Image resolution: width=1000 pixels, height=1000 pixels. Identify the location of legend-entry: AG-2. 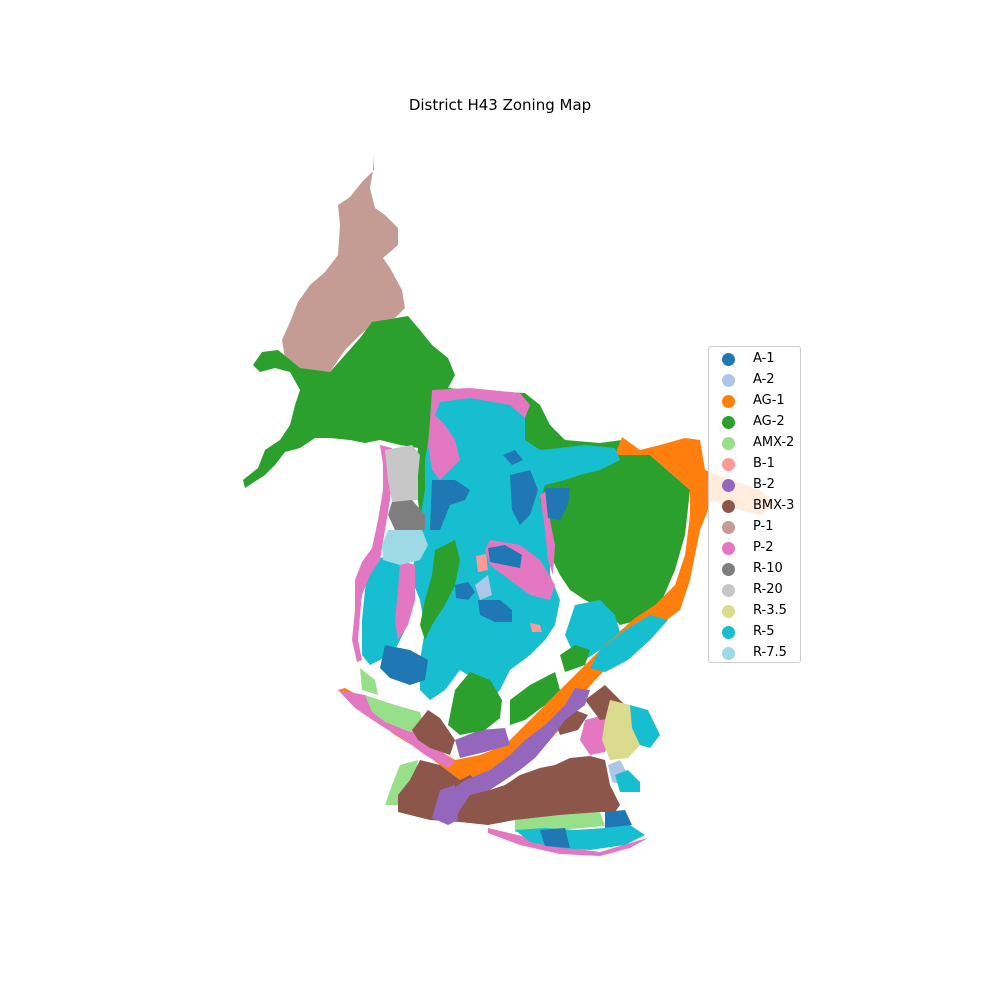
(755, 422).